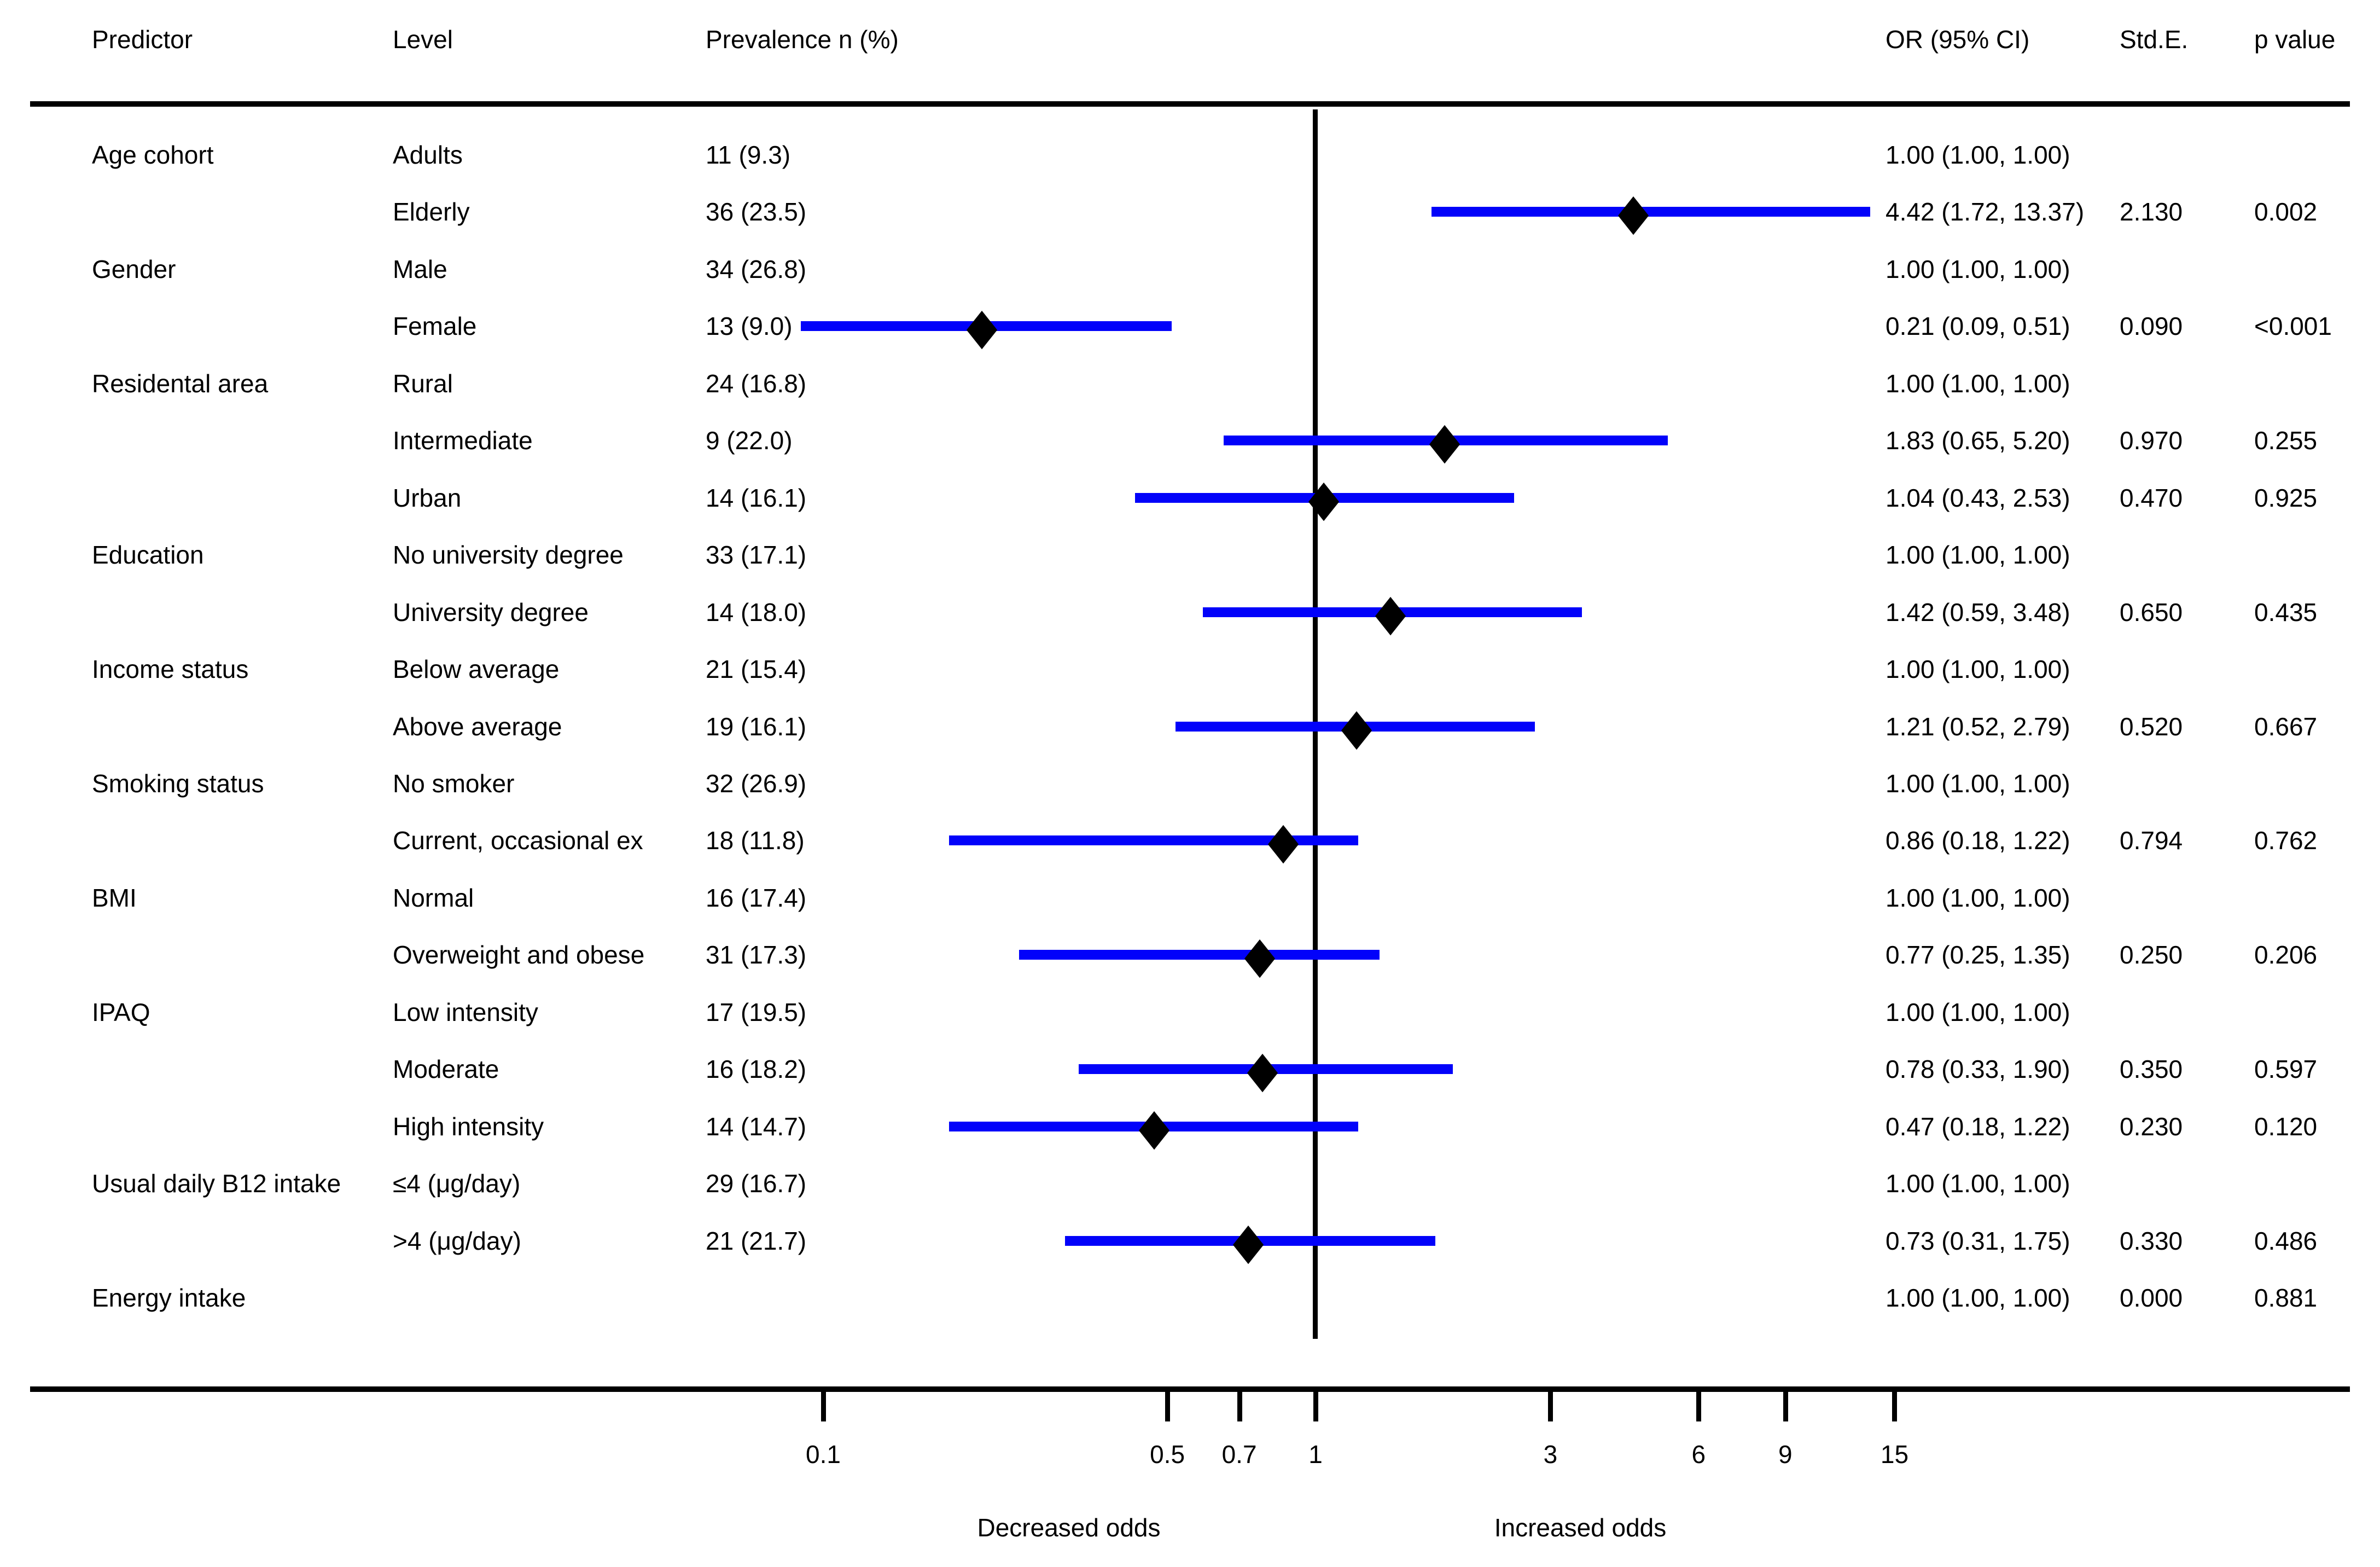  Describe the element at coordinates (428, 497) in the screenshot. I see `row-level: Urban` at that location.